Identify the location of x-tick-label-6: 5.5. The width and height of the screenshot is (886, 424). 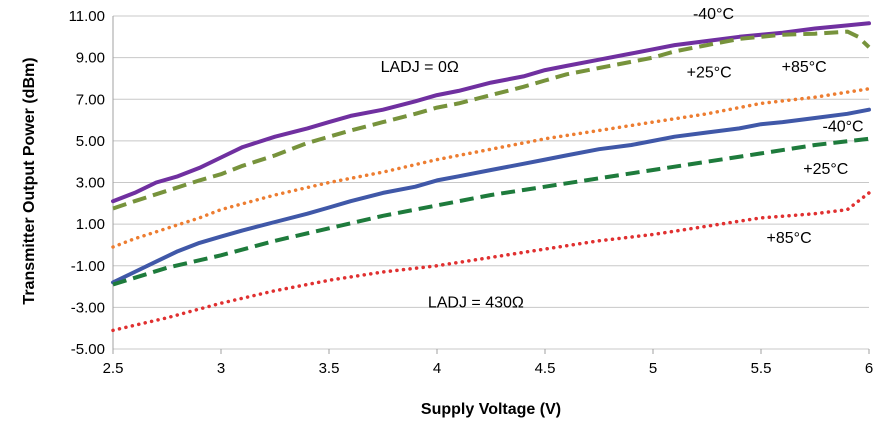
(761, 368).